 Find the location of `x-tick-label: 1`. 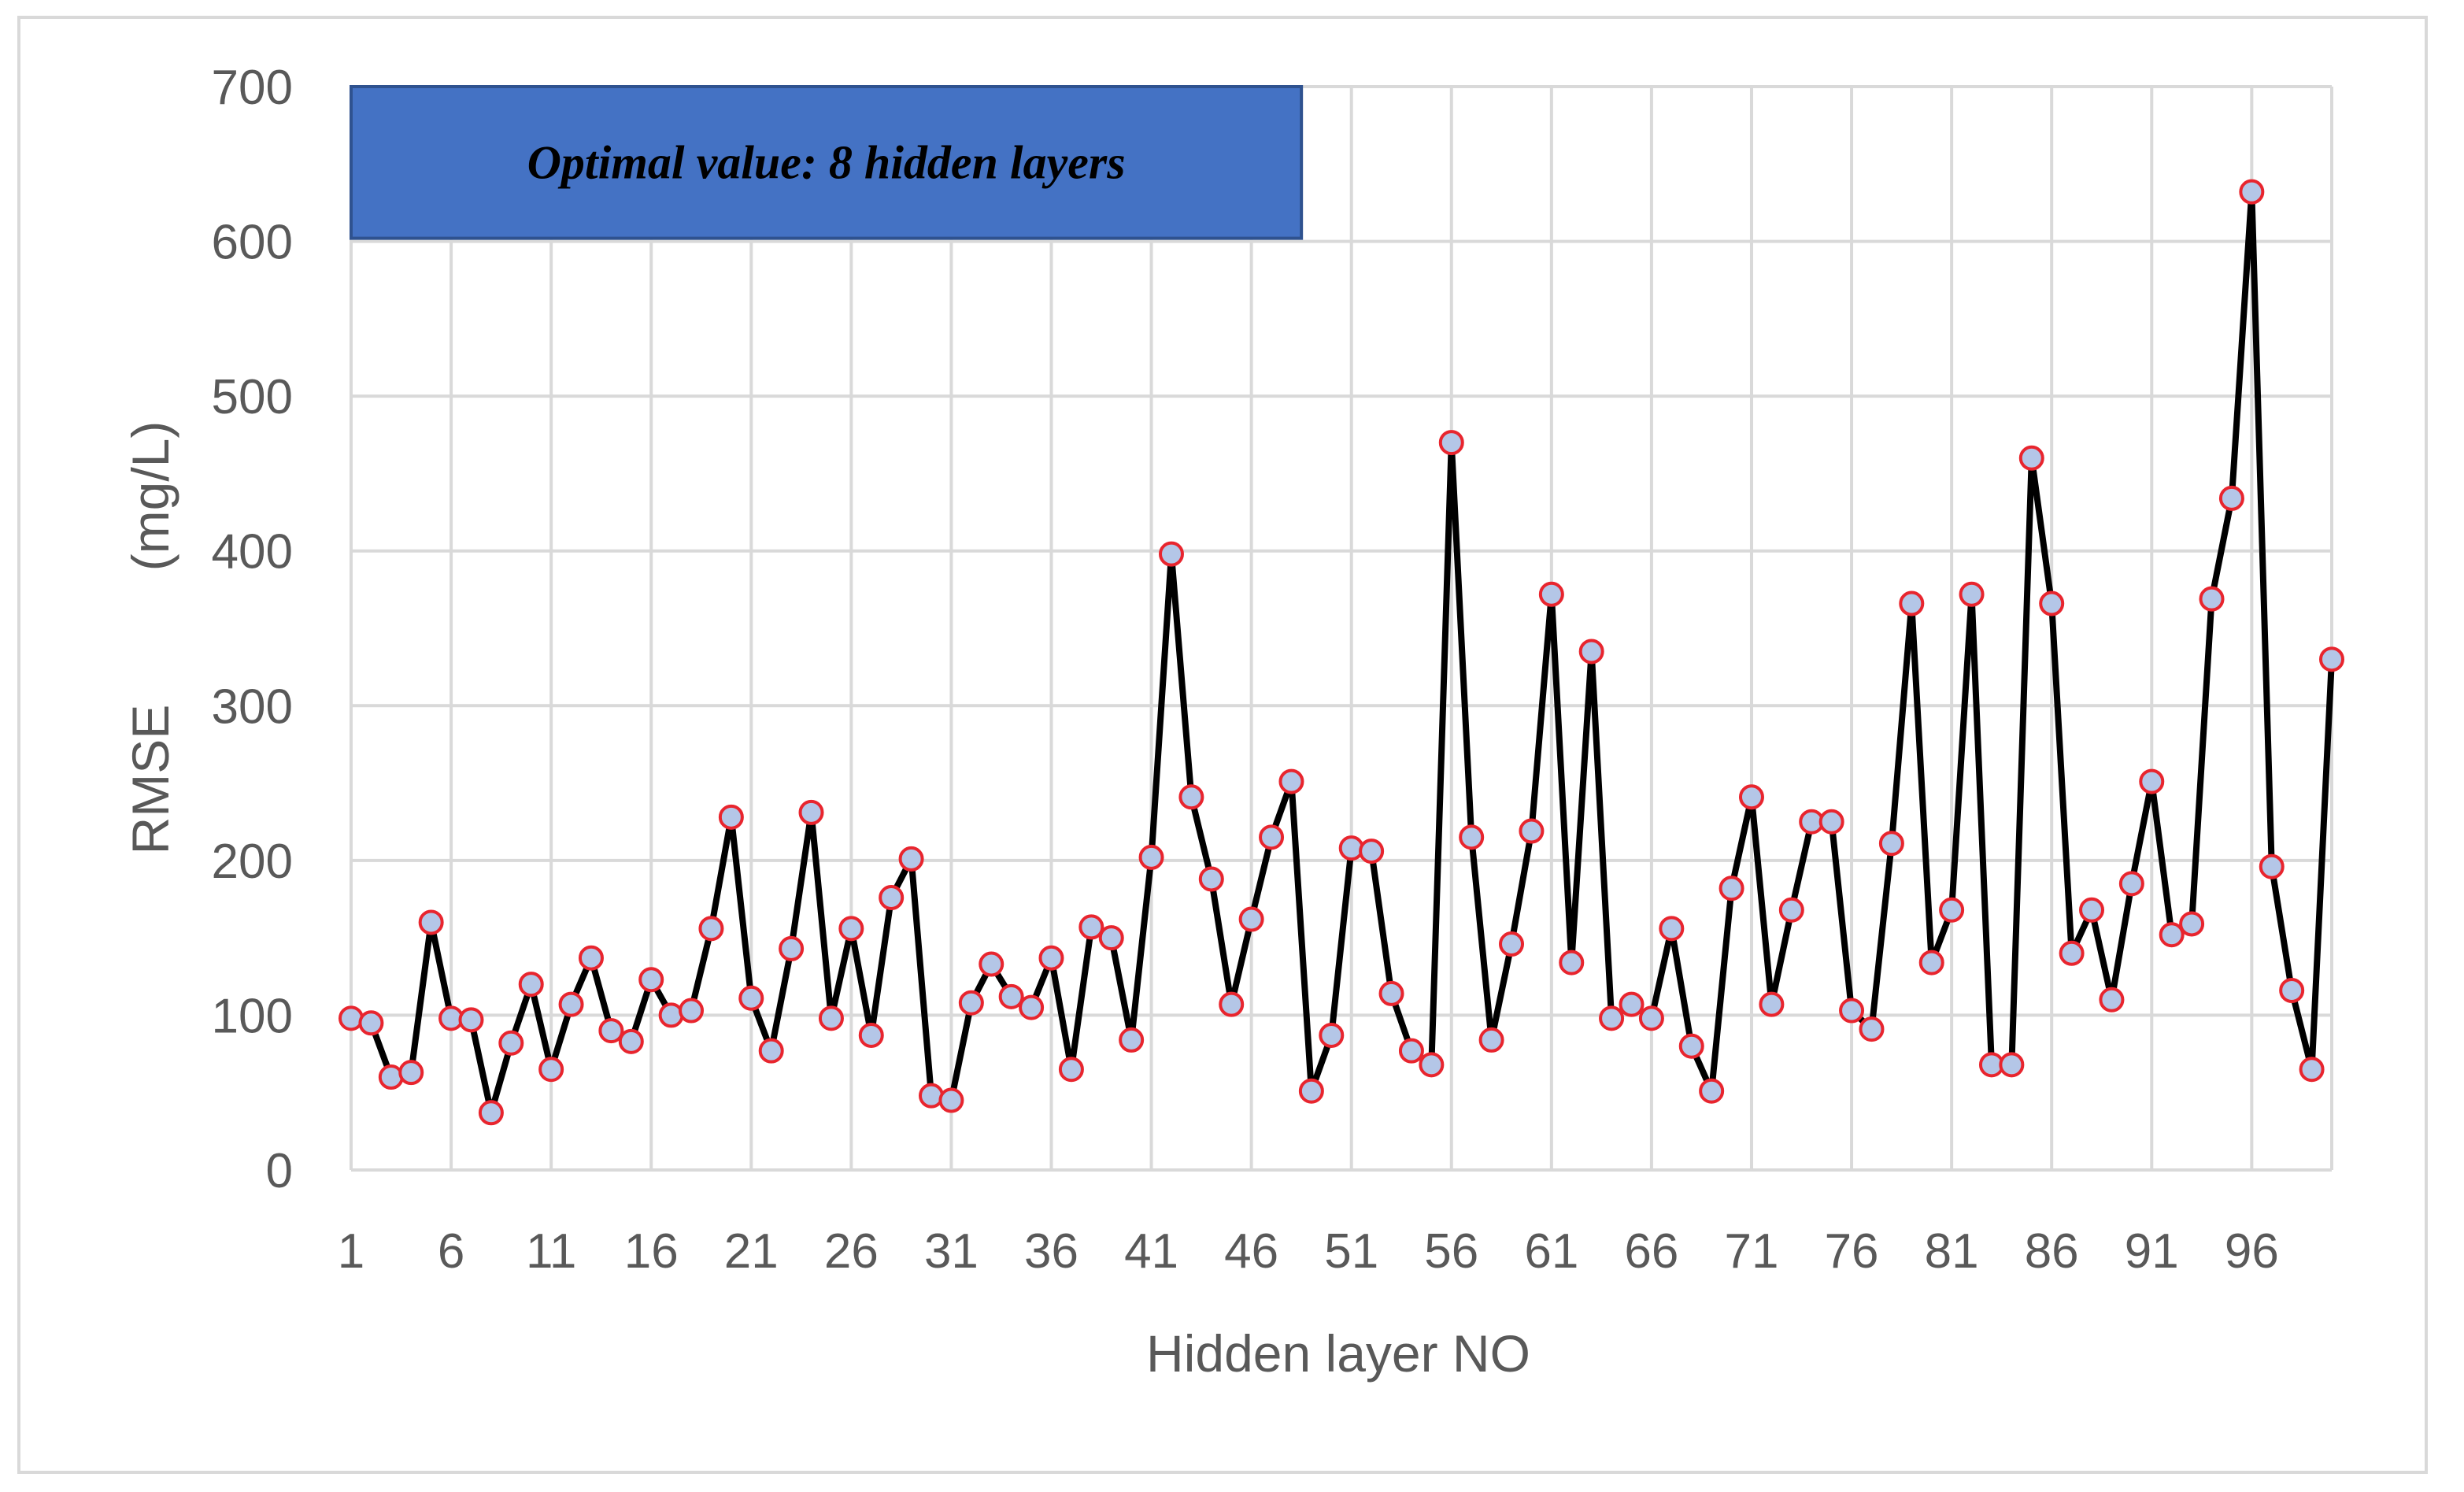

x-tick-label: 1 is located at coordinates (351, 1251).